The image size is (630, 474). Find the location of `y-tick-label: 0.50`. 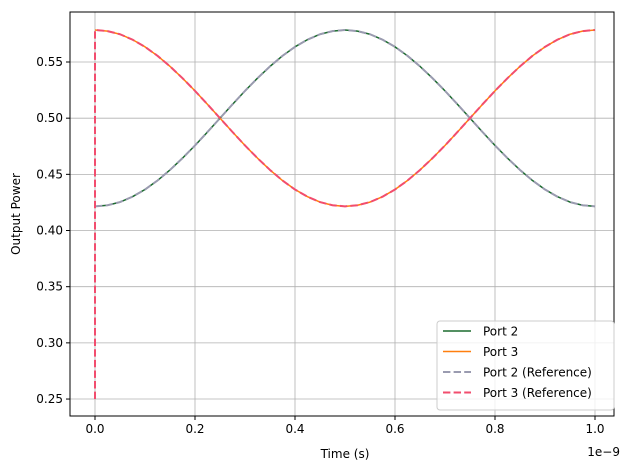

y-tick-label: 0.50 is located at coordinates (49, 118).